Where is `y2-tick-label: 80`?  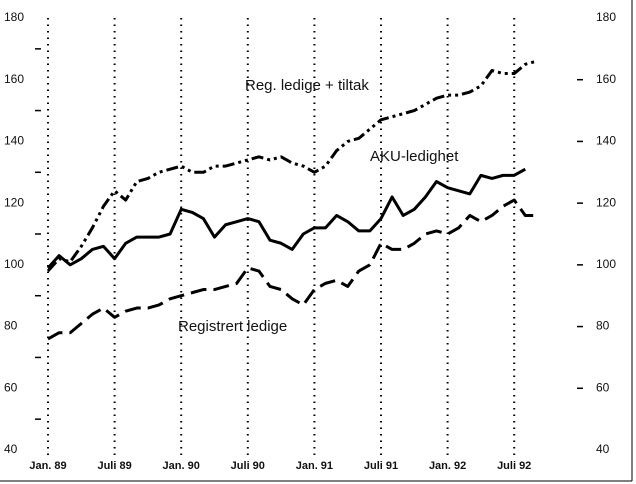 y2-tick-label: 80 is located at coordinates (603, 326).